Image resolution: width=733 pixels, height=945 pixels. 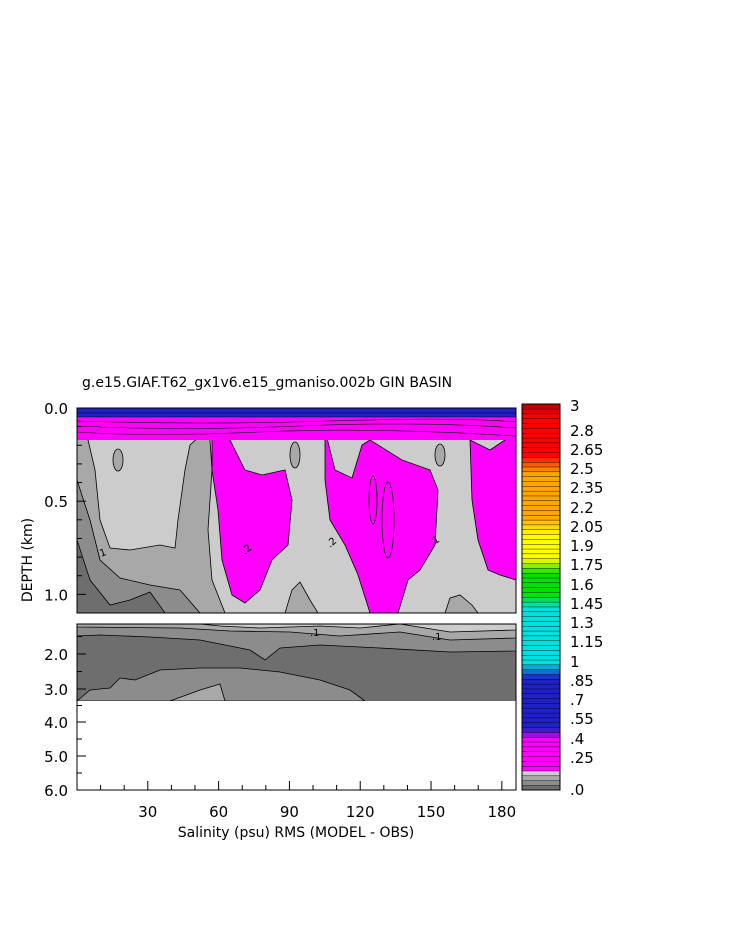 What do you see at coordinates (357, 628) in the screenshot?
I see `lower-gray-light-band` at bounding box center [357, 628].